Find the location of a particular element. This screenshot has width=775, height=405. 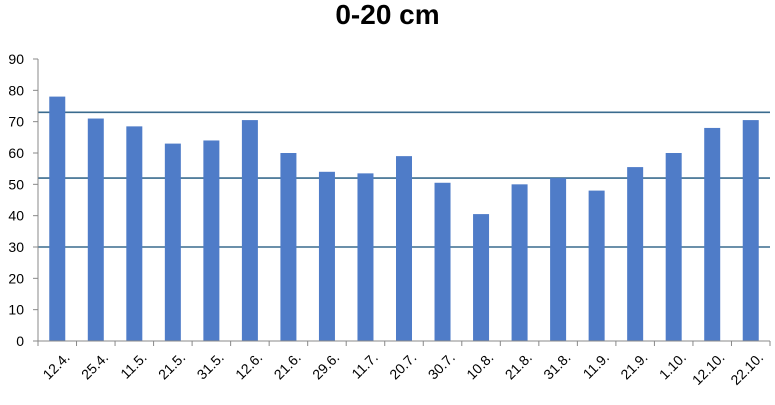

x-tick-label: 21.9. is located at coordinates (633, 365).